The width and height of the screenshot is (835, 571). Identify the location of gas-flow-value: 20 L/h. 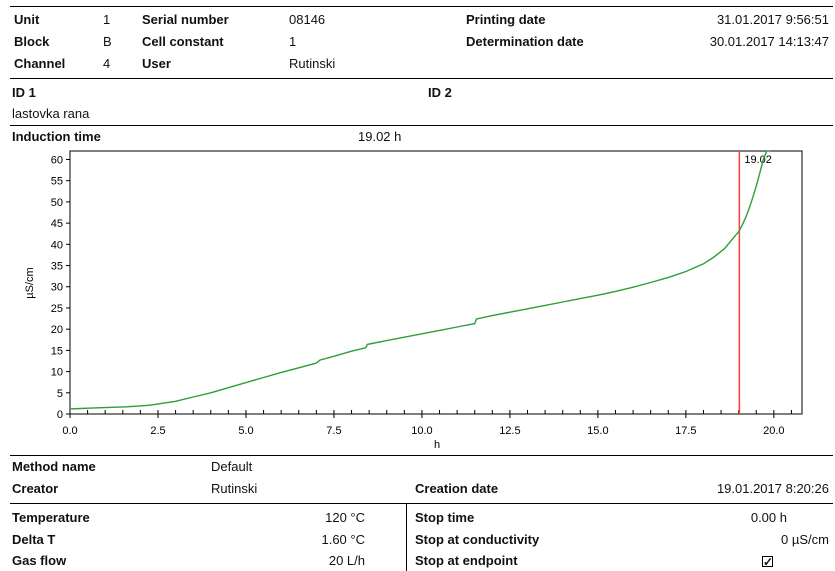
(346, 560).